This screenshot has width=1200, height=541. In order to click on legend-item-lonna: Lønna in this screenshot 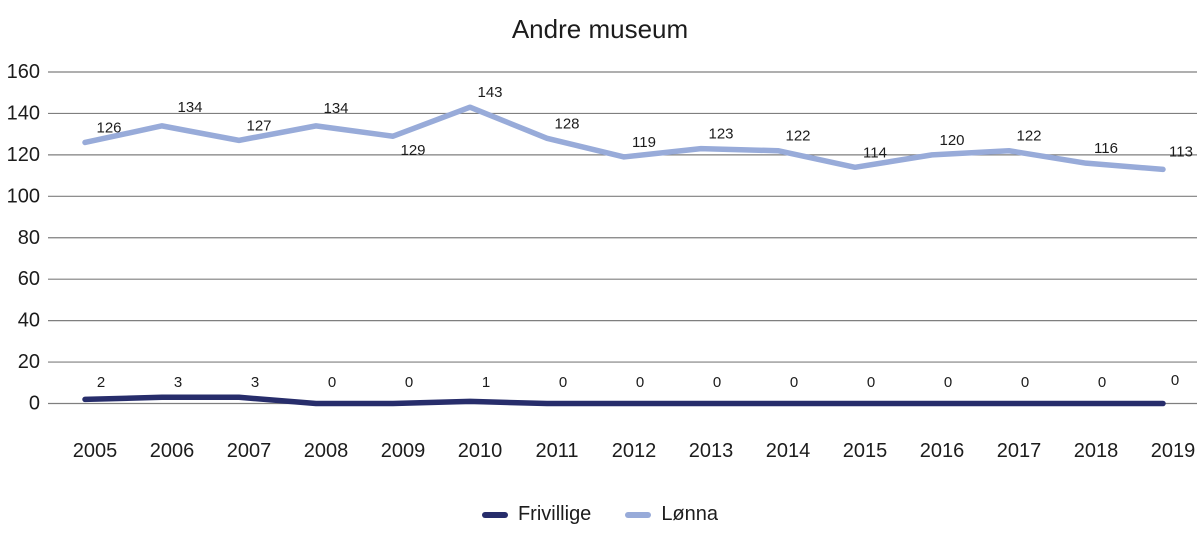, I will do `click(671, 514)`.